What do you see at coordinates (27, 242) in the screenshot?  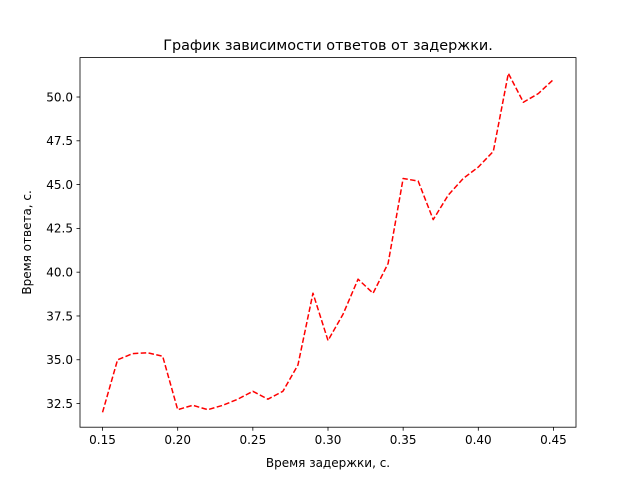 I see `y-axis-label: Время ответа, с.` at bounding box center [27, 242].